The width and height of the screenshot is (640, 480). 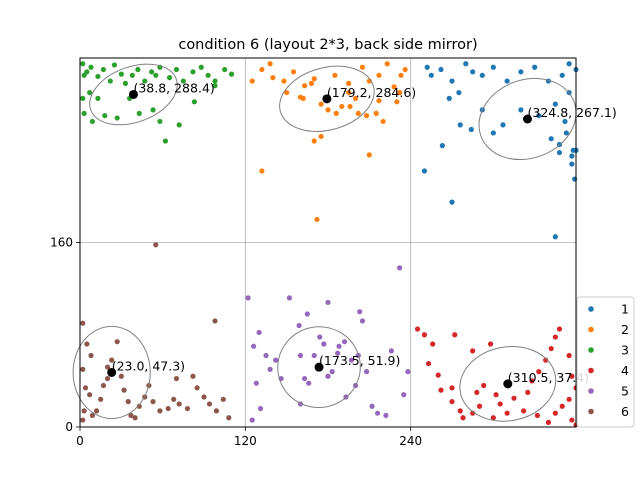 What do you see at coordinates (410, 441) in the screenshot?
I see `x-tick-label: 240` at bounding box center [410, 441].